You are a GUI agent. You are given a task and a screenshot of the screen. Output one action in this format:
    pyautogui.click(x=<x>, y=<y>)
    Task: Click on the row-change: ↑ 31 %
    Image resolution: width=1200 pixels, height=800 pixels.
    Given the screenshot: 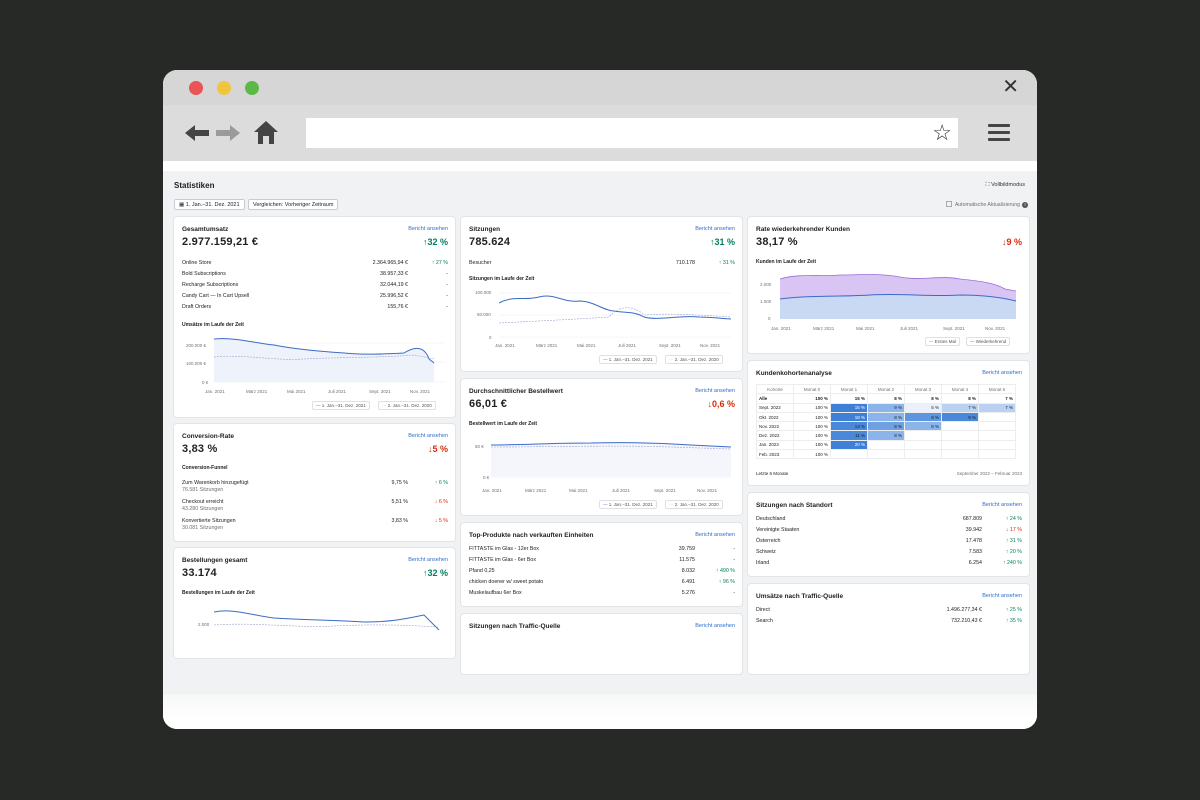 What is the action you would take?
    pyautogui.click(x=1013, y=541)
    